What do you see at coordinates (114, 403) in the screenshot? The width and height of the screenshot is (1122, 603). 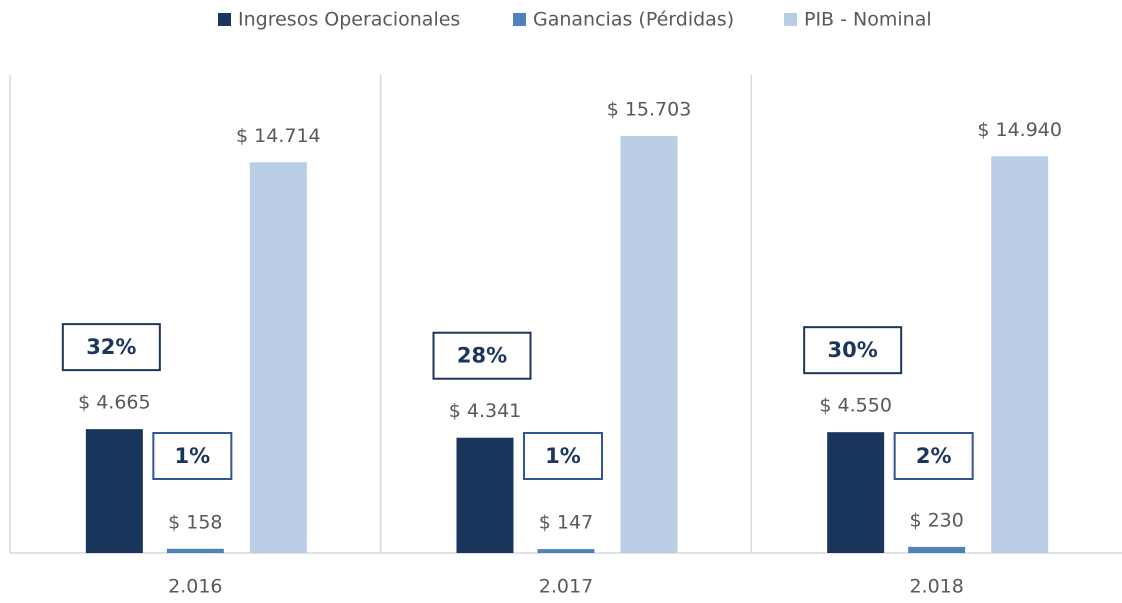 I see `data-label: $ 4.665` at bounding box center [114, 403].